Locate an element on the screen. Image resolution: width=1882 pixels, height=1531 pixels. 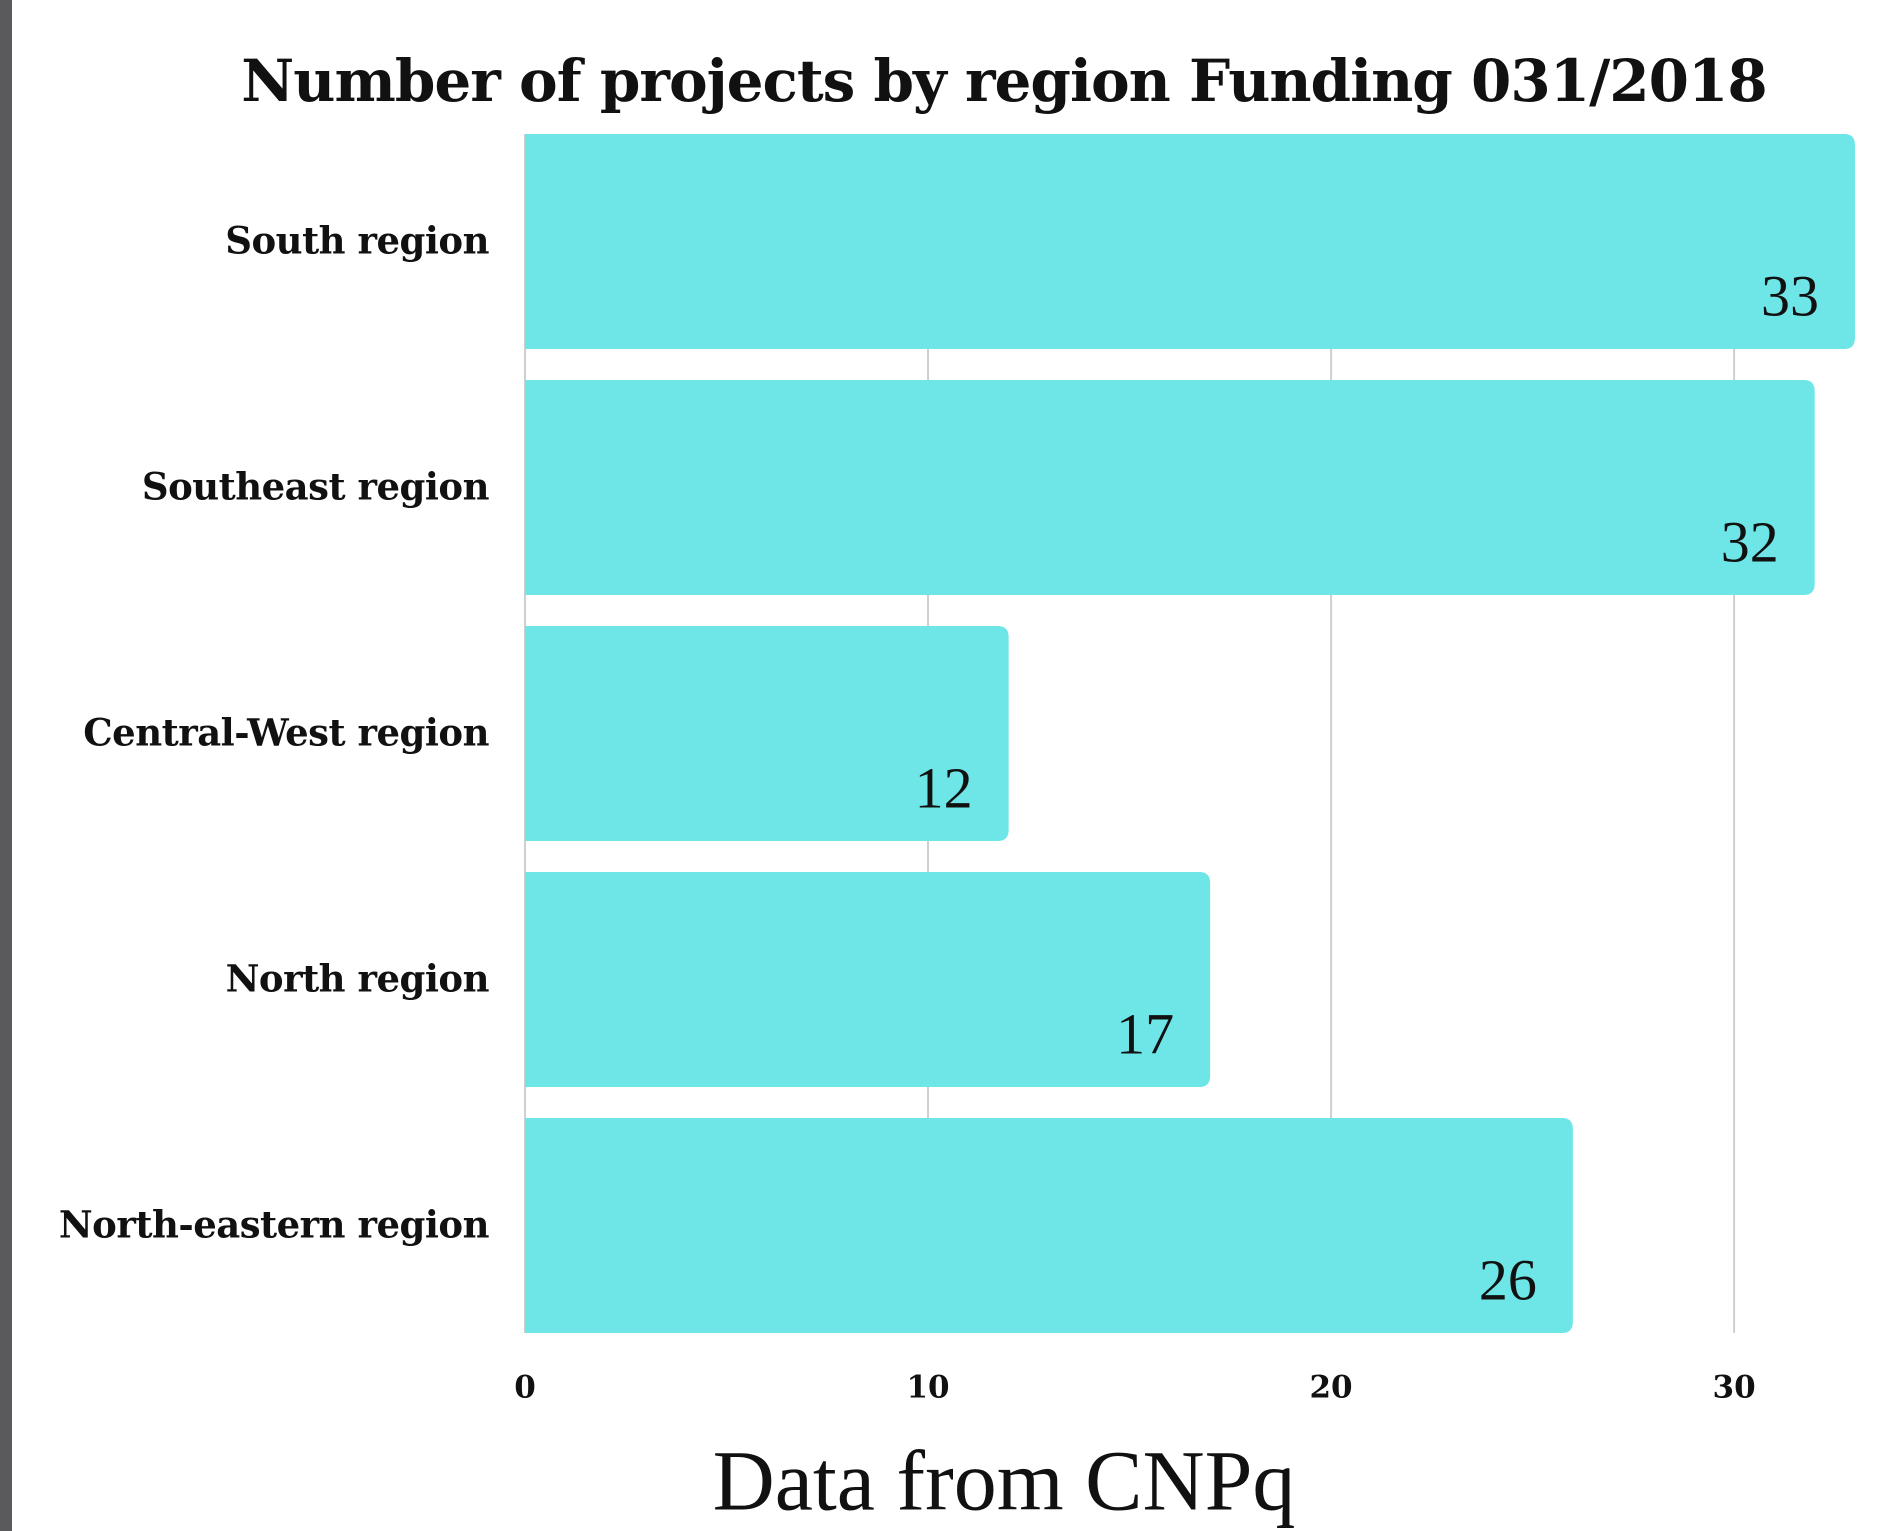
value-label: 17 is located at coordinates (1145, 1033).